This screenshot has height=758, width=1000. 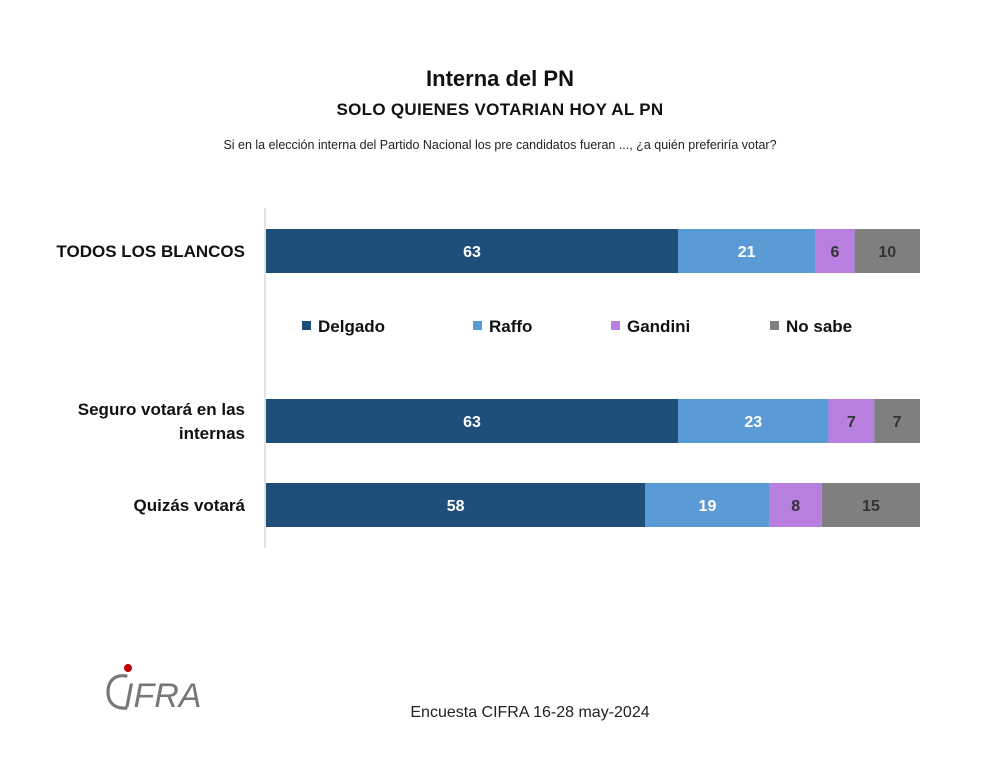 I want to click on category-label: Quizás votará, so click(x=190, y=505).